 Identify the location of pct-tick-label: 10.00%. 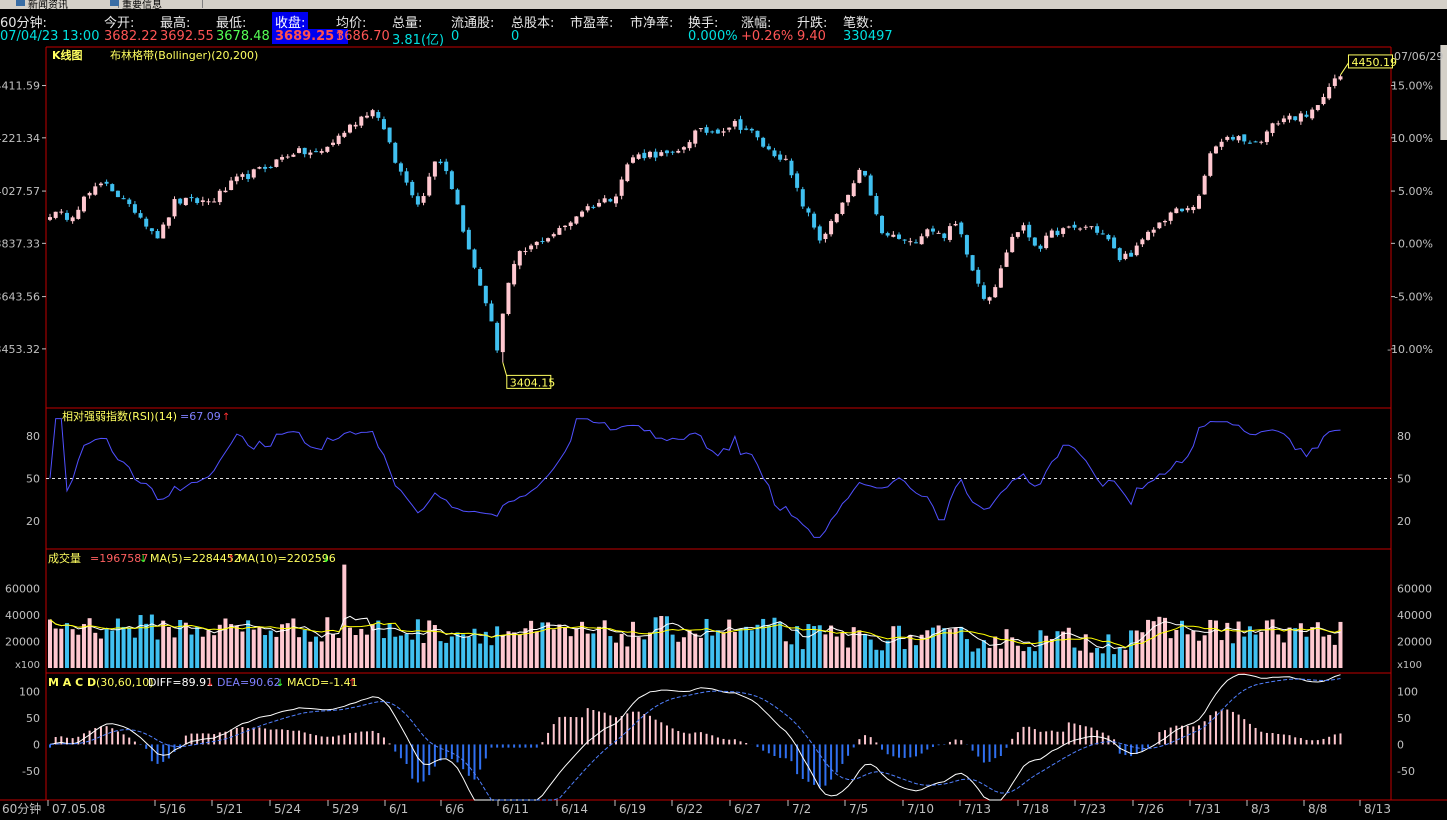
(1412, 138).